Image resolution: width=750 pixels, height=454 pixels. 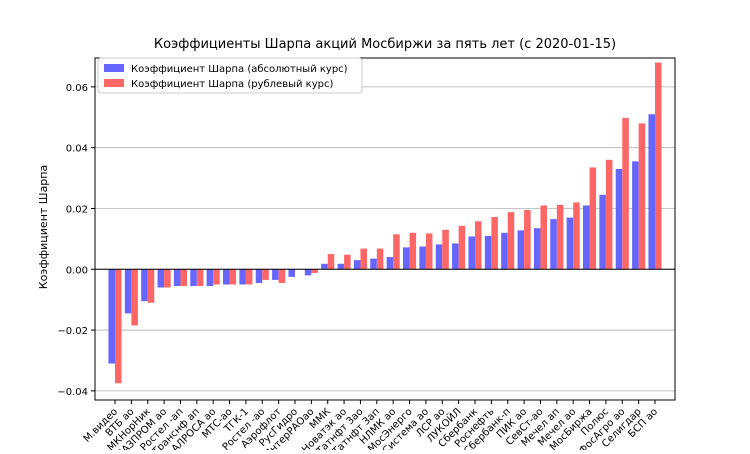 What do you see at coordinates (239, 69) in the screenshot?
I see `legend-label: Коэффициент Шарпа (абсолютный курс)` at bounding box center [239, 69].